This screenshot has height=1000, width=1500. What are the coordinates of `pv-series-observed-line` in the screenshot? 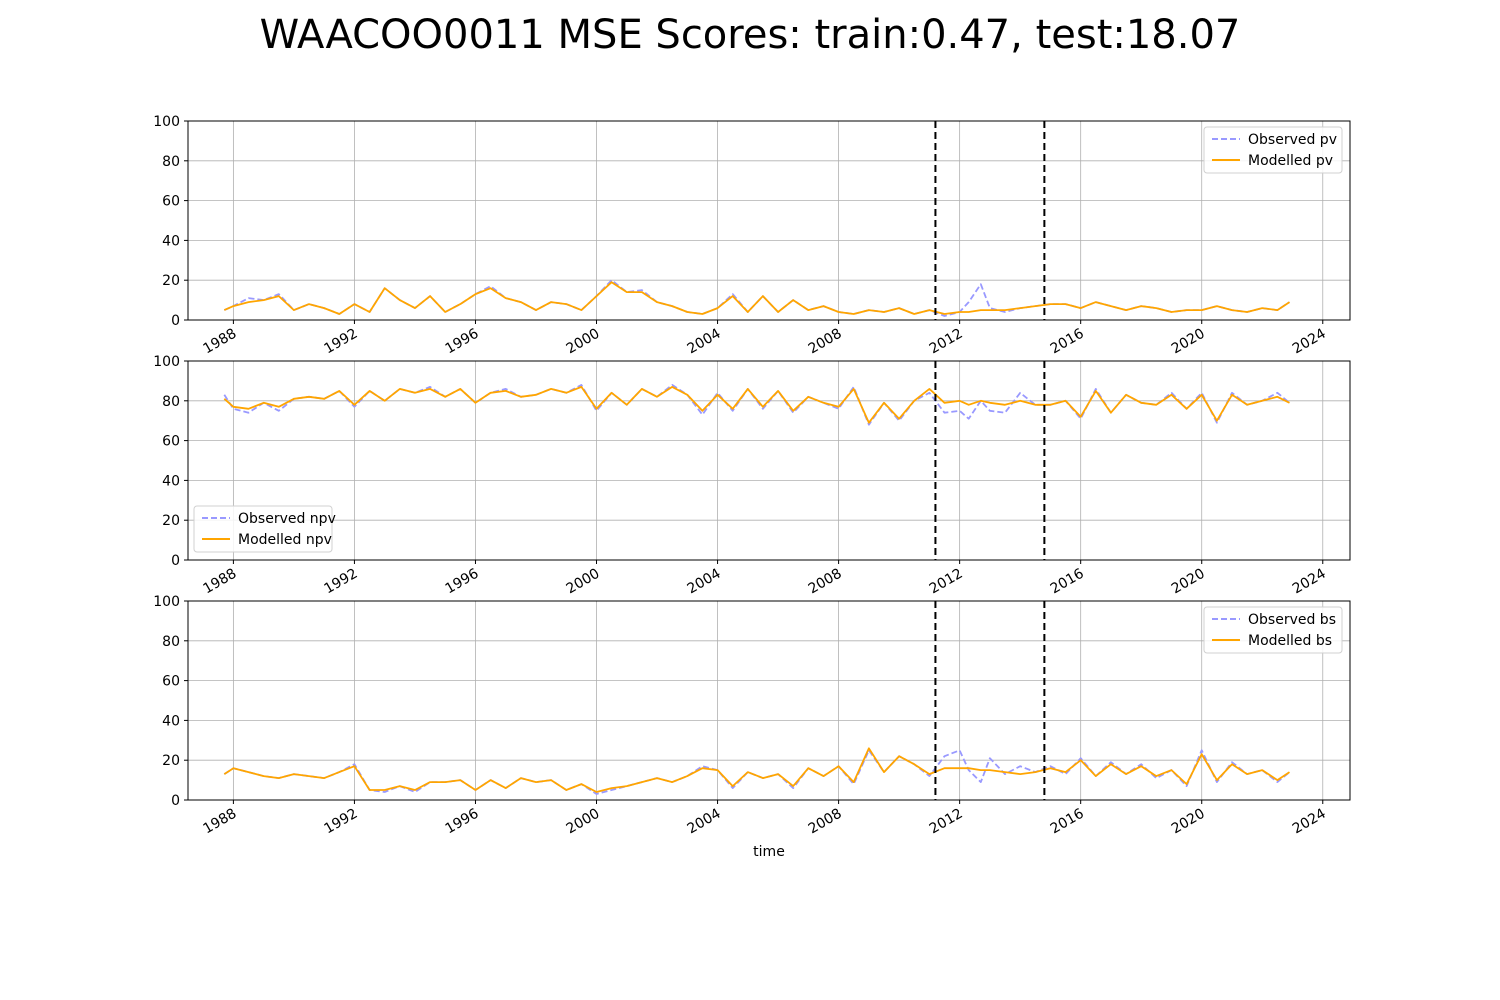 It's located at (756, 298).